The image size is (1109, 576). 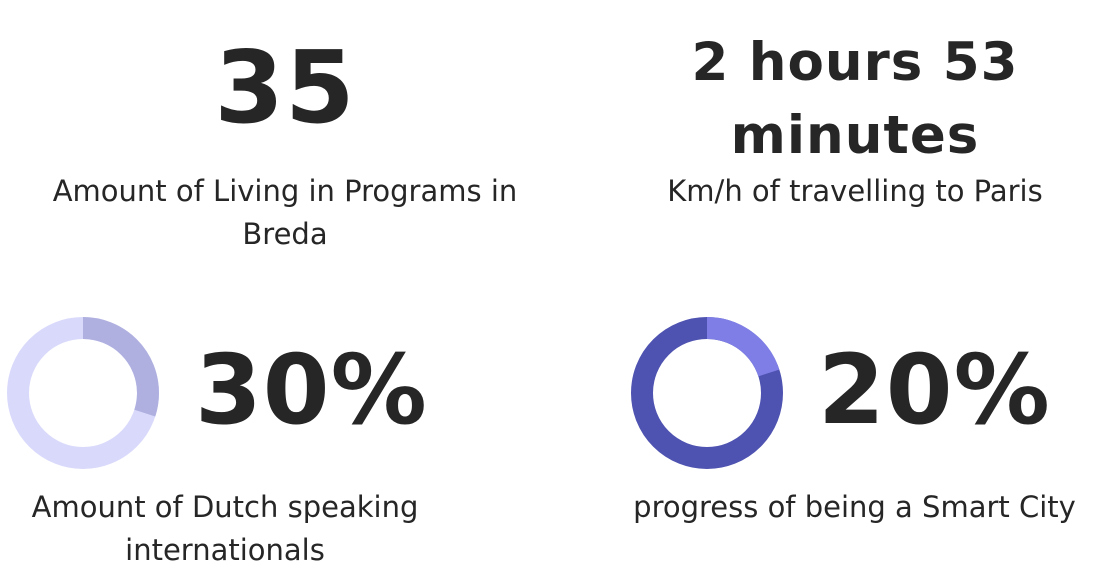 What do you see at coordinates (855, 191) in the screenshot?
I see `stat-caption-travel-time: Km/h of travelling to Paris` at bounding box center [855, 191].